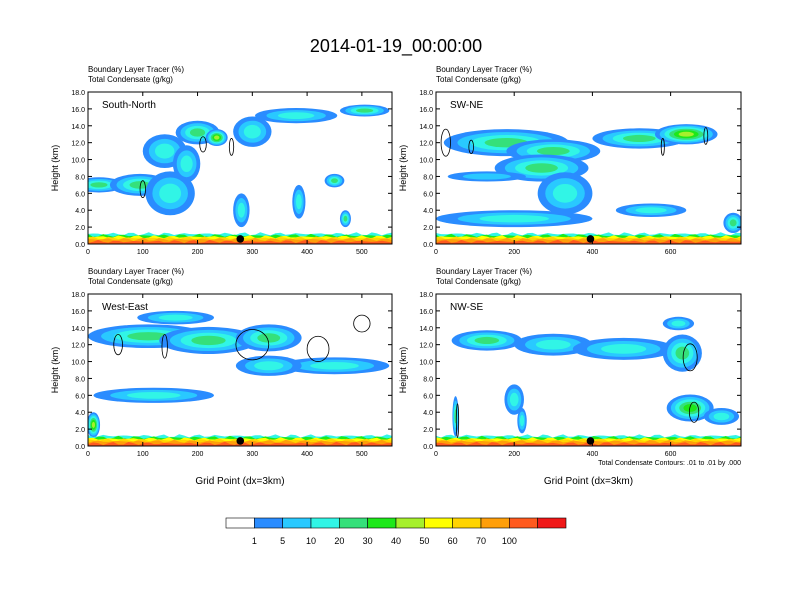  I want to click on colorbar-label: 20, so click(339, 541).